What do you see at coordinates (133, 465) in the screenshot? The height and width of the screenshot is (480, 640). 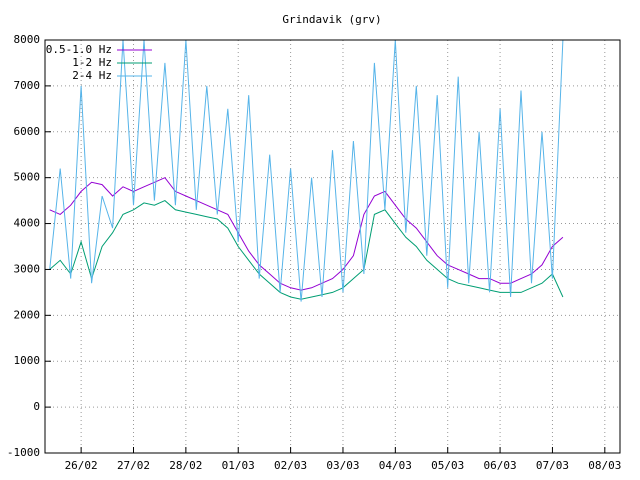 I see `x-tick-label: 27/02` at bounding box center [133, 465].